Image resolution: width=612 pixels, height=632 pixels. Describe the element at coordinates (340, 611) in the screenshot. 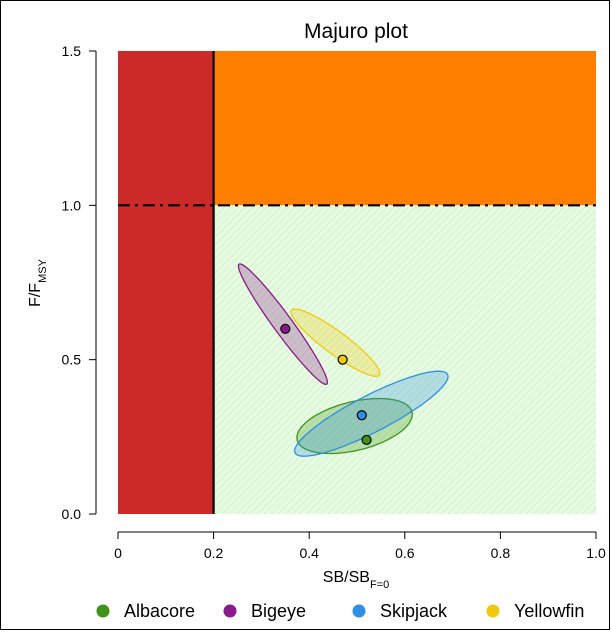

I see `legend: Albacore Bigeye Skipjack Yellowfin` at that location.